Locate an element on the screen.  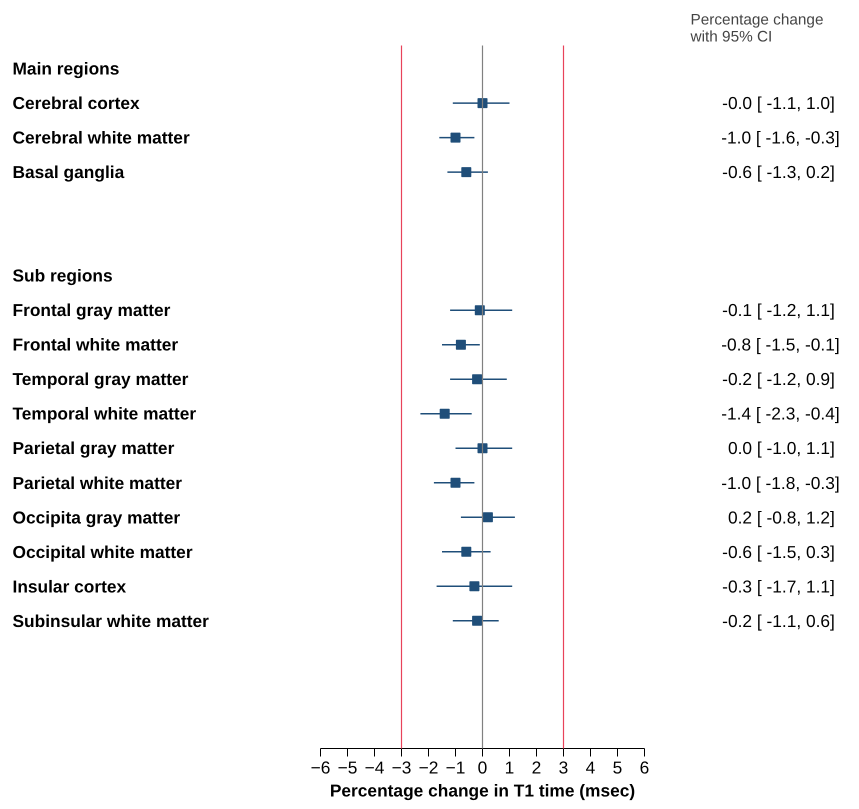
x-tick-label: 4 is located at coordinates (591, 768).